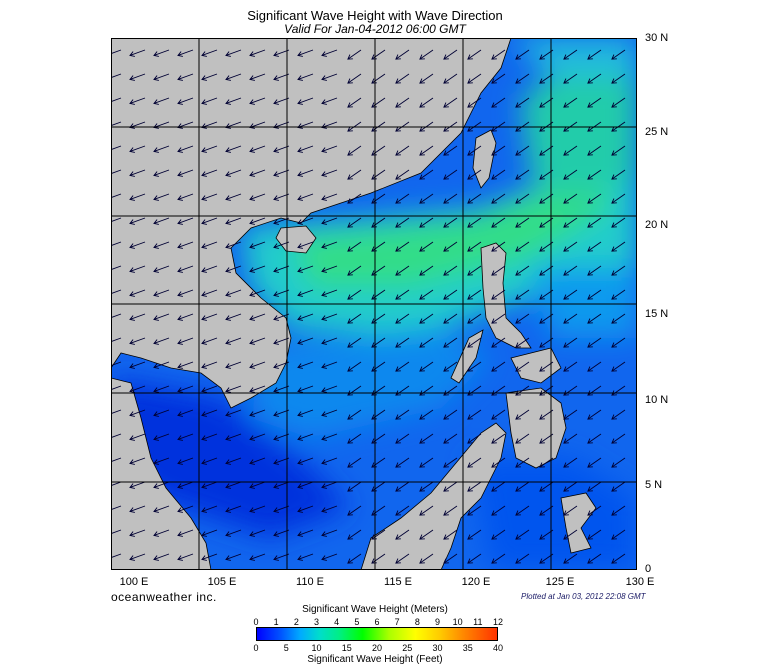  Describe the element at coordinates (407, 648) in the screenshot. I see `colorbar-tick-feet-5: 25` at that location.